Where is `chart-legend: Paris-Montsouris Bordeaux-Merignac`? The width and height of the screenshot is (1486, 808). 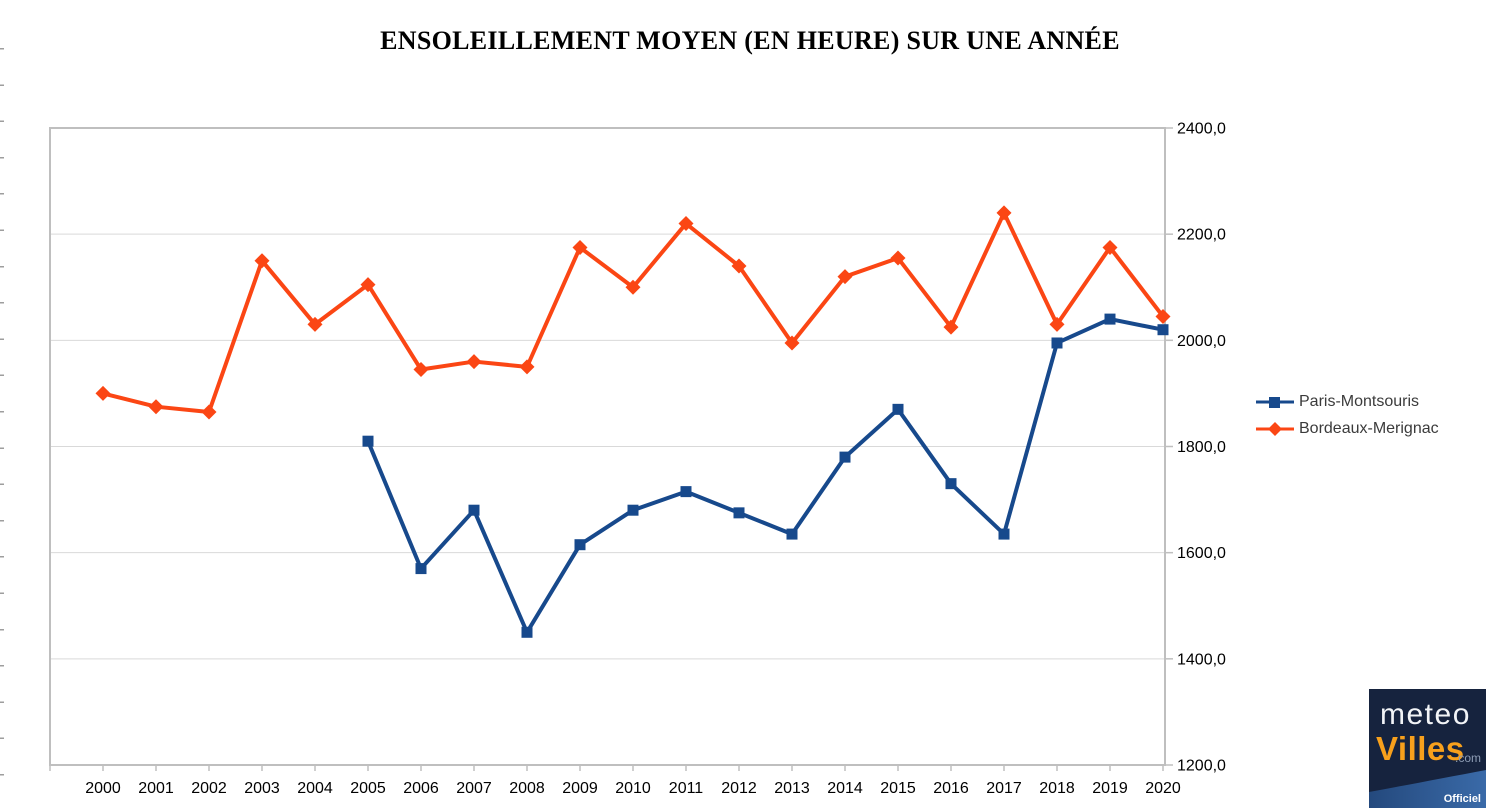
chart-legend: Paris-Montsouris Bordeaux-Merignac is located at coordinates (1347, 415).